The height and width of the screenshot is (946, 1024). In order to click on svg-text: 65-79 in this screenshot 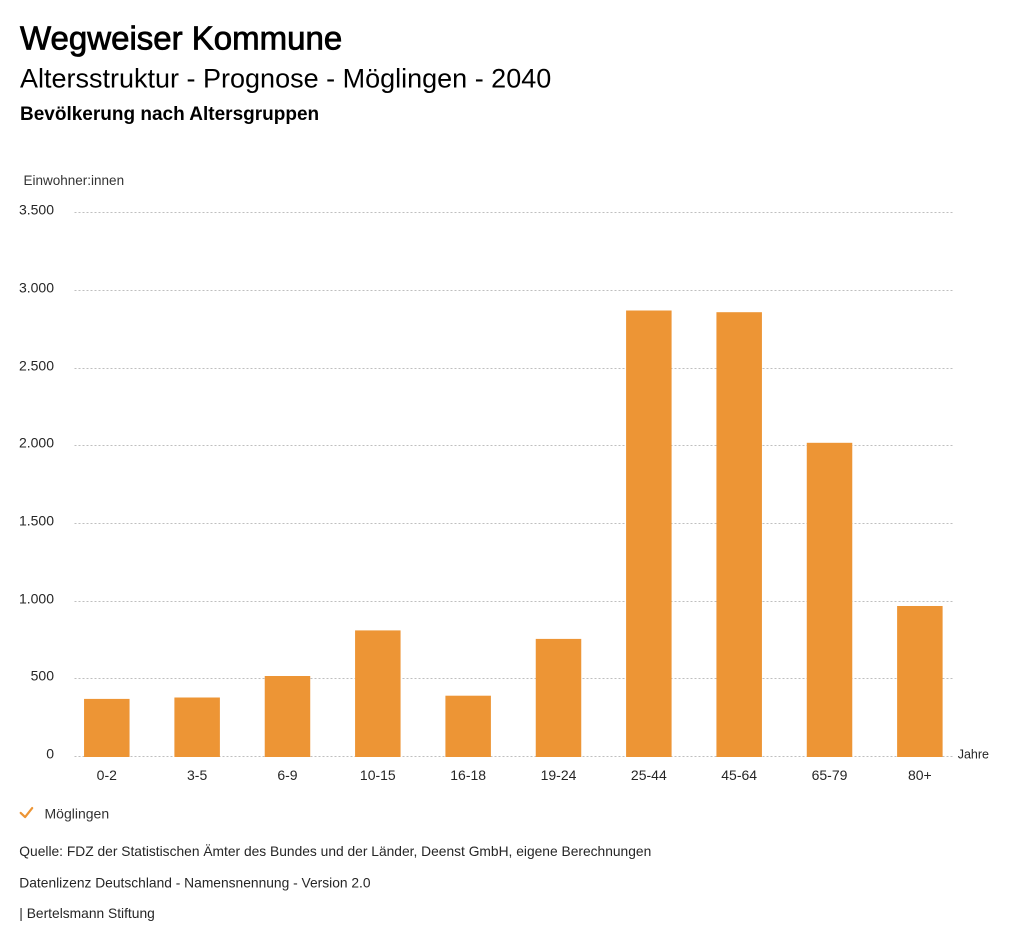, I will do `click(830, 775)`.